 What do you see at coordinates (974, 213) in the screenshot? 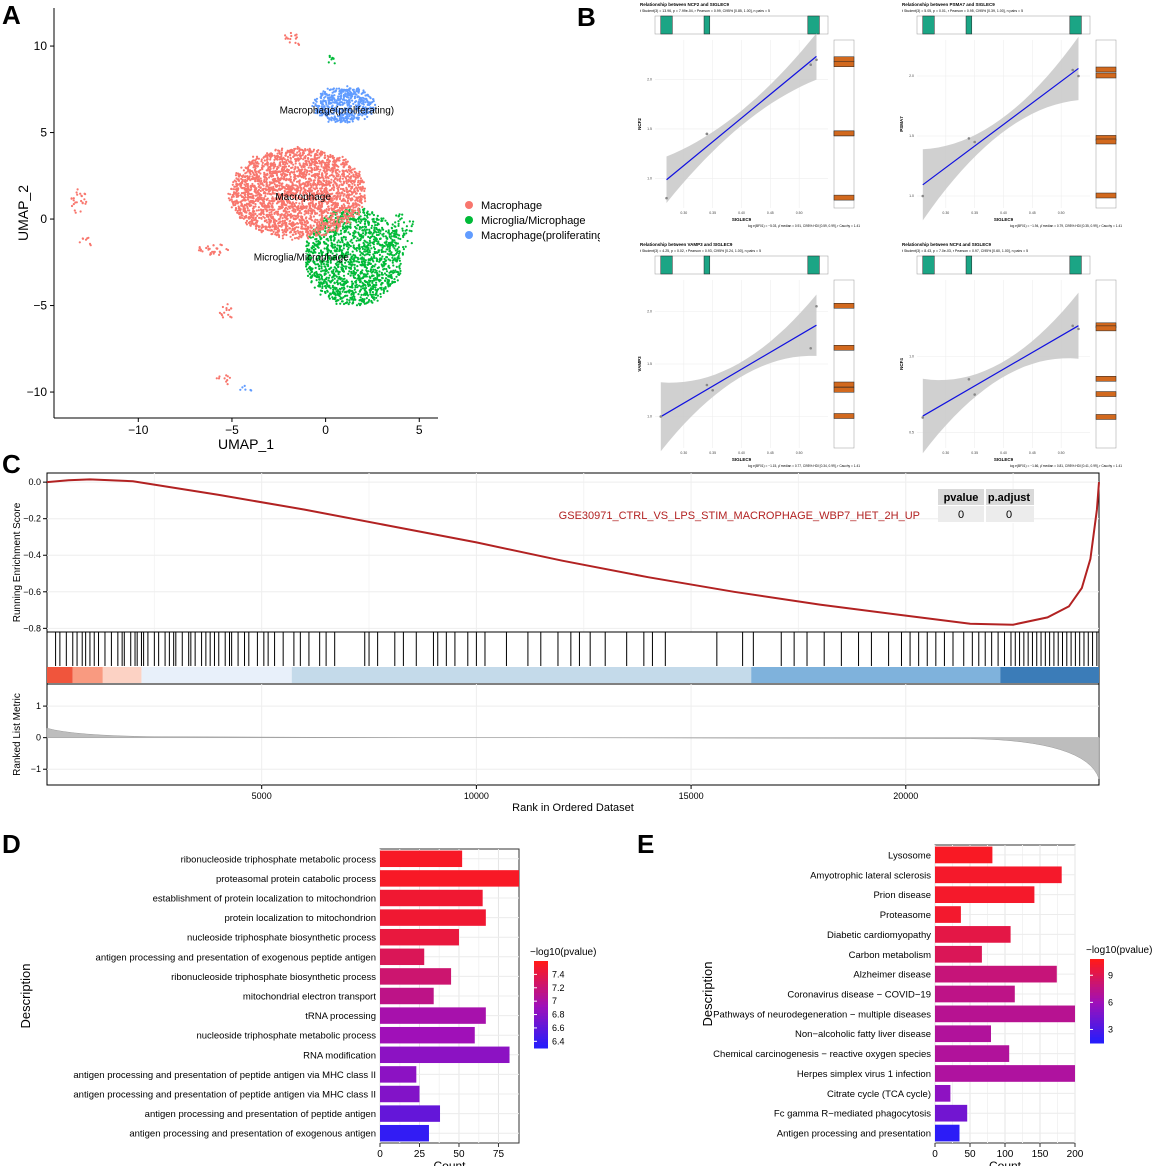
I see `corr-x-tick-label: 0.35` at bounding box center [974, 213].